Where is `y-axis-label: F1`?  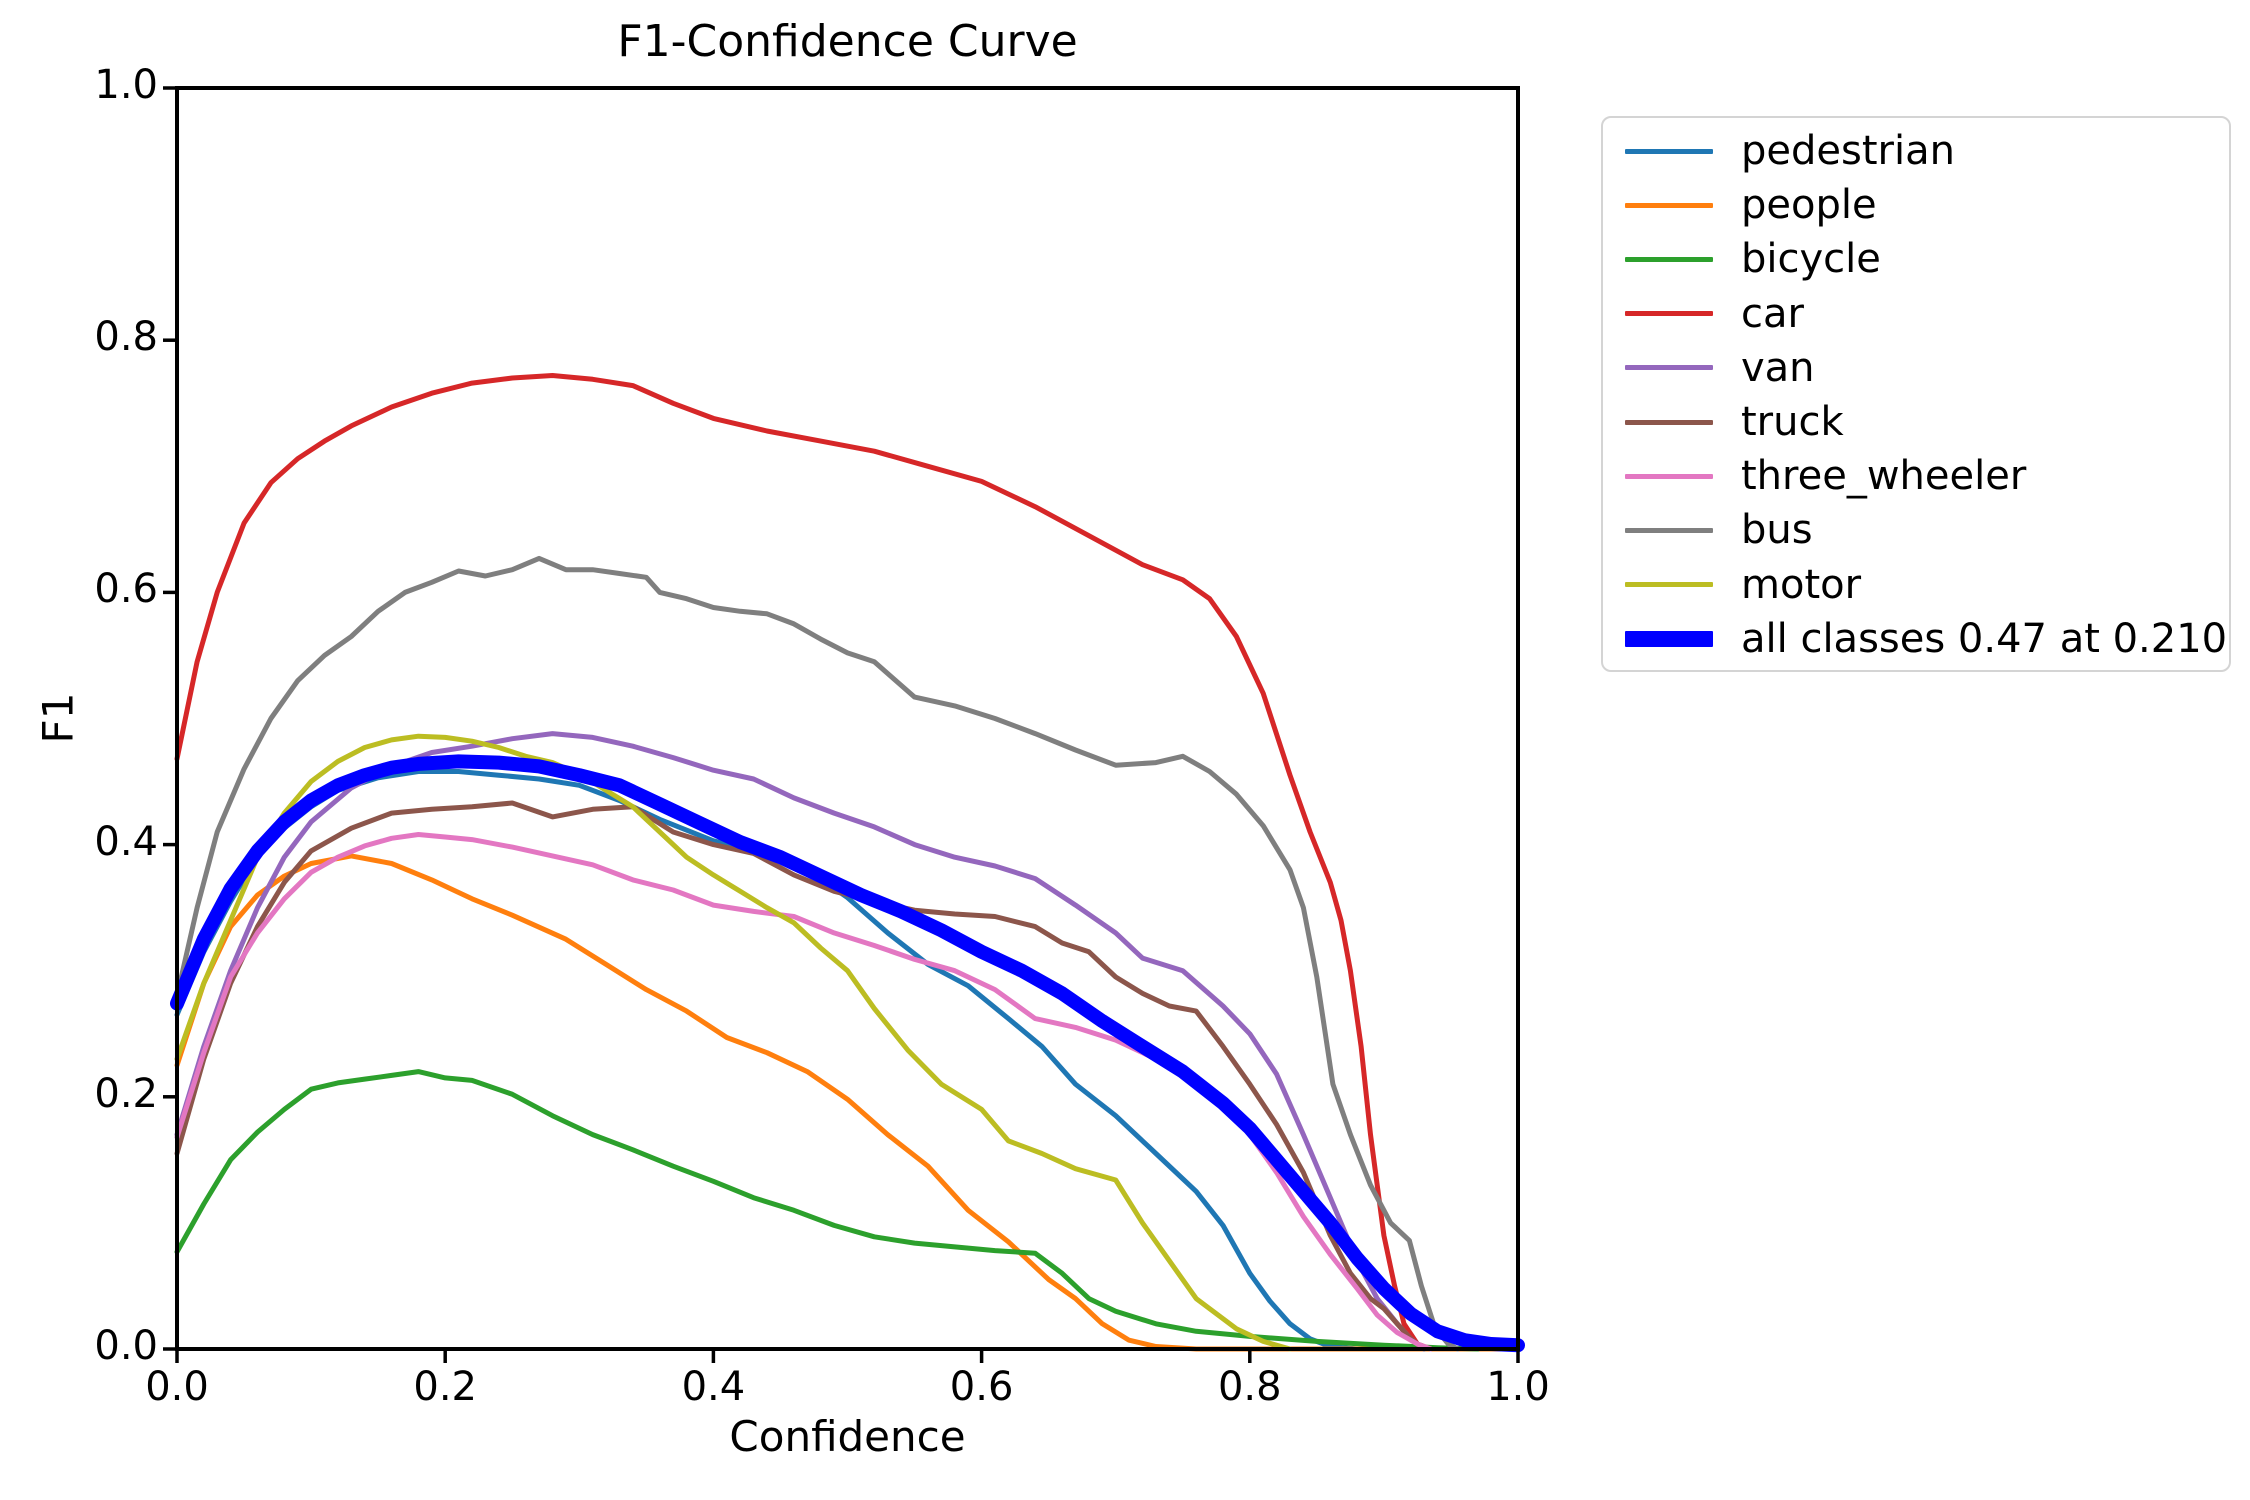
y-axis-label: F1 is located at coordinates (58, 718).